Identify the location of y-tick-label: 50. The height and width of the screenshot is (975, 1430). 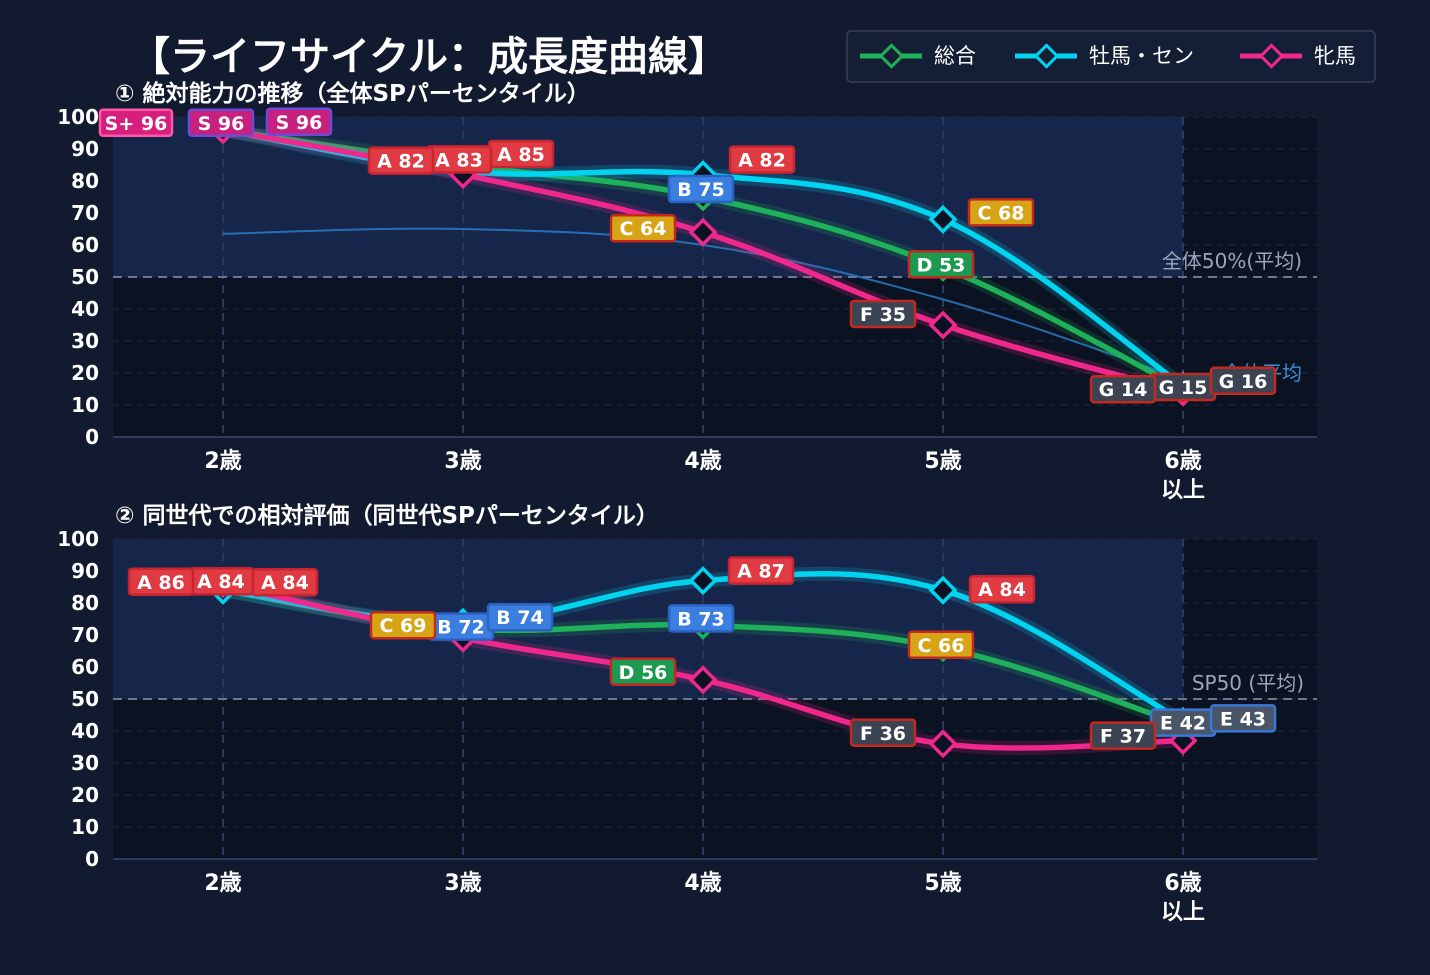
(85, 277).